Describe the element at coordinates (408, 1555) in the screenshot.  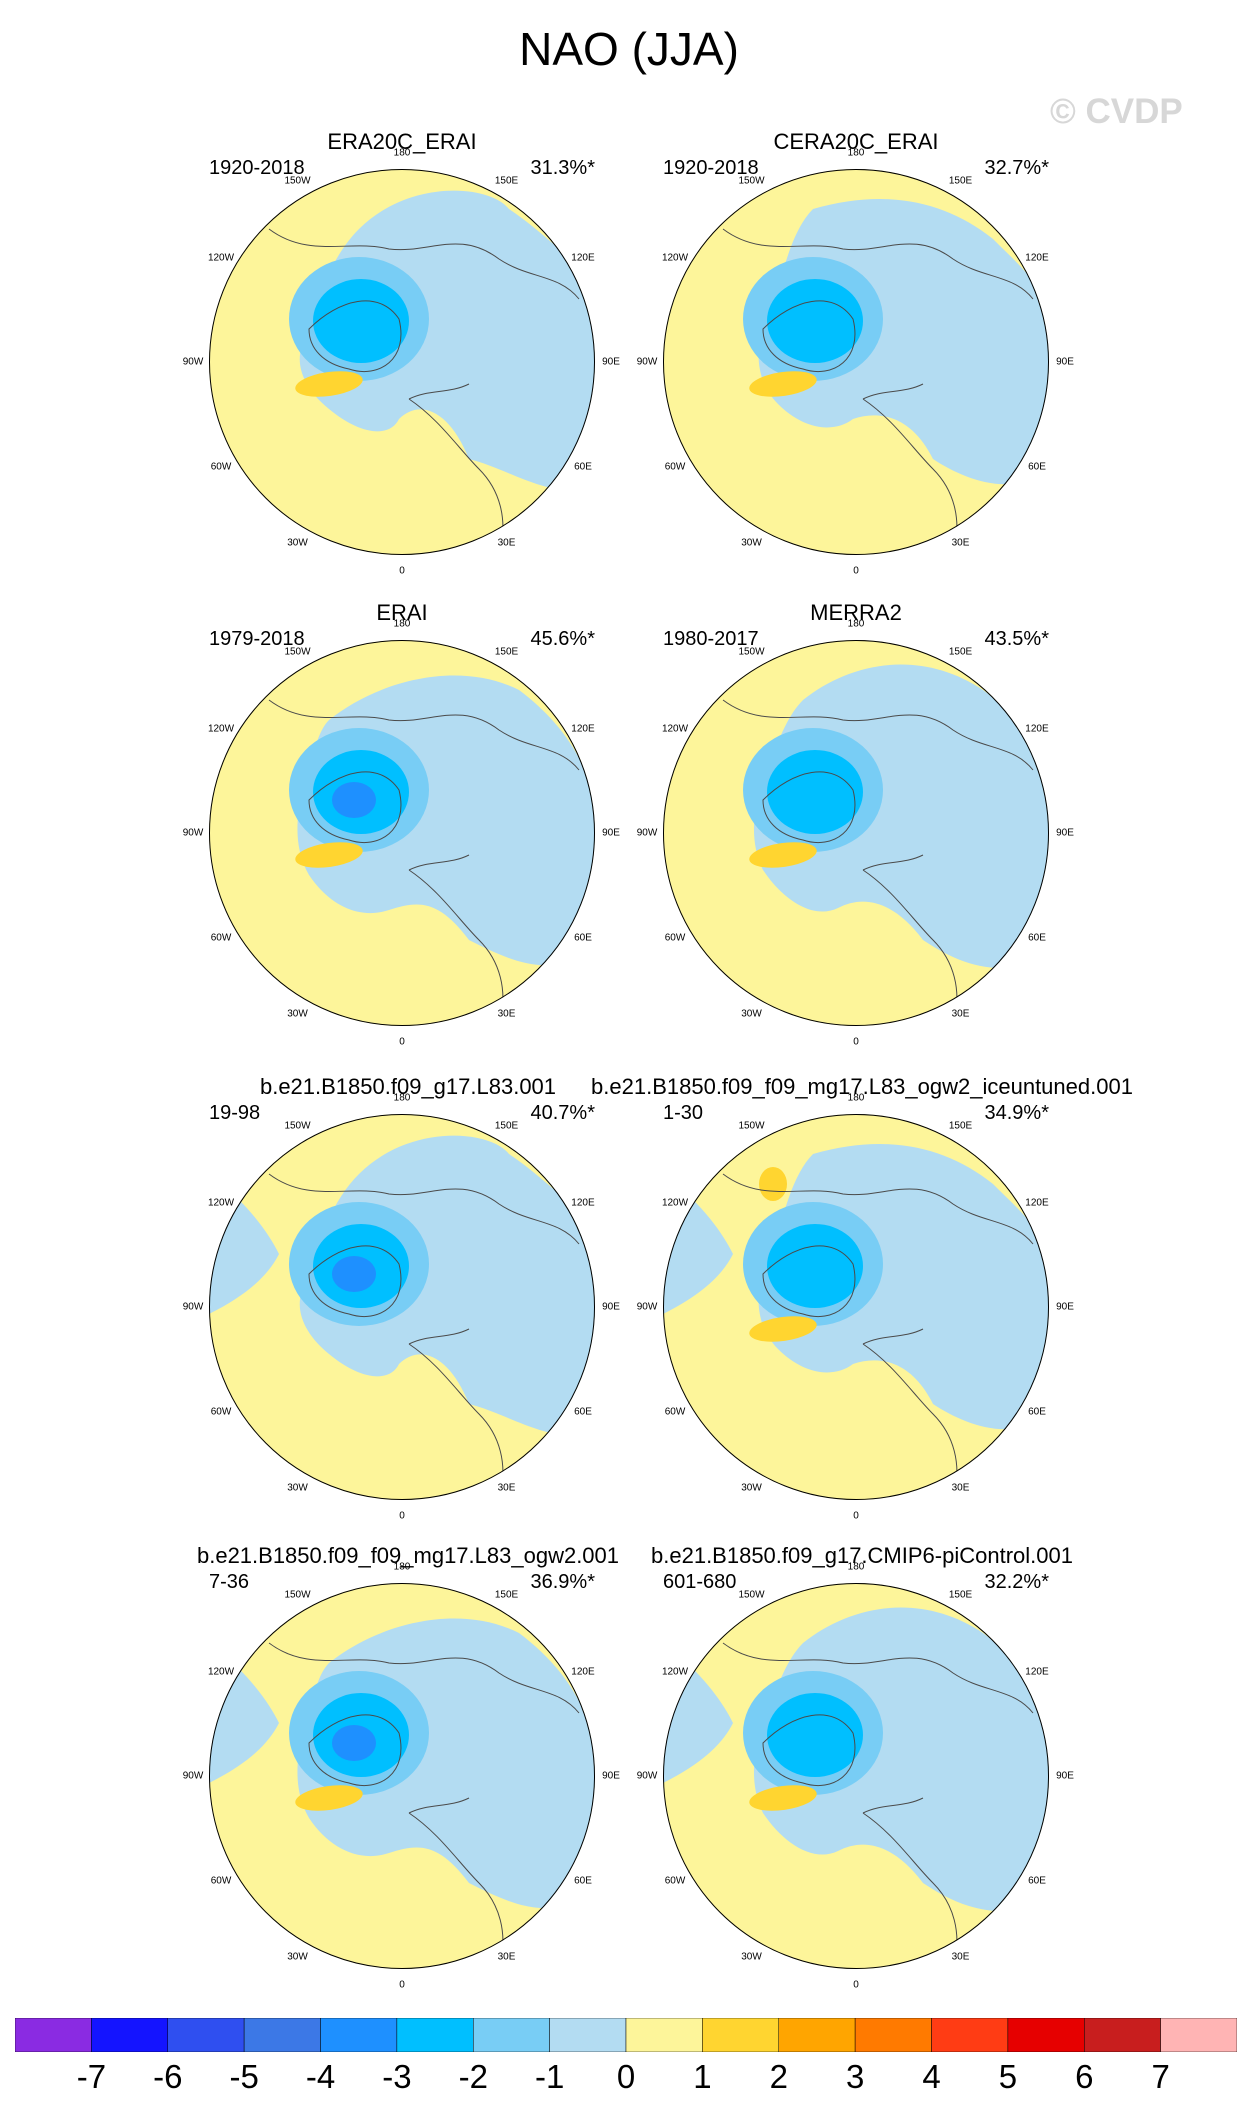
I see `panel-title: b.e21.B1850.f09_f09_mg17.L83_ogw2.001` at that location.